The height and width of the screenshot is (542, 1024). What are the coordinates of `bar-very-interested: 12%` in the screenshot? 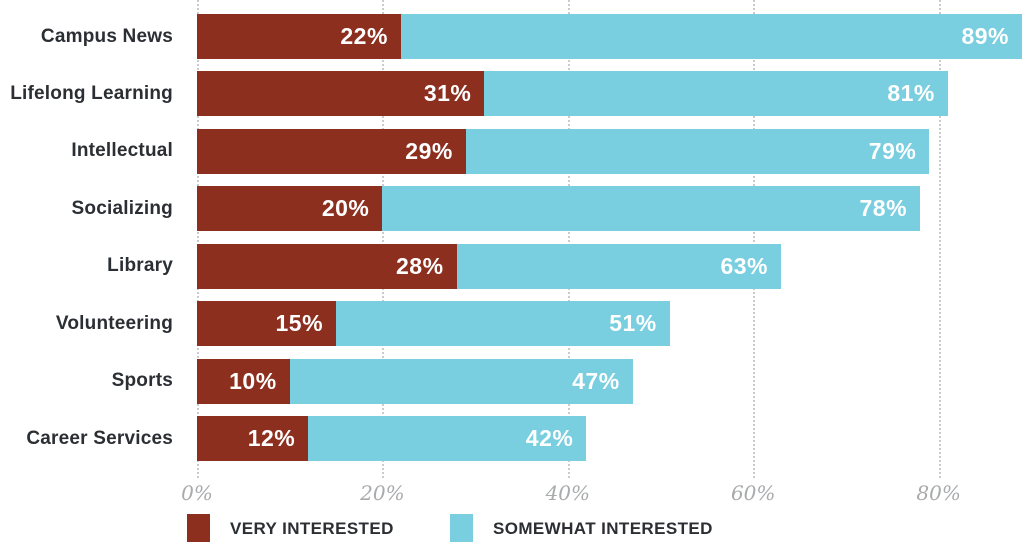 It's located at (253, 439).